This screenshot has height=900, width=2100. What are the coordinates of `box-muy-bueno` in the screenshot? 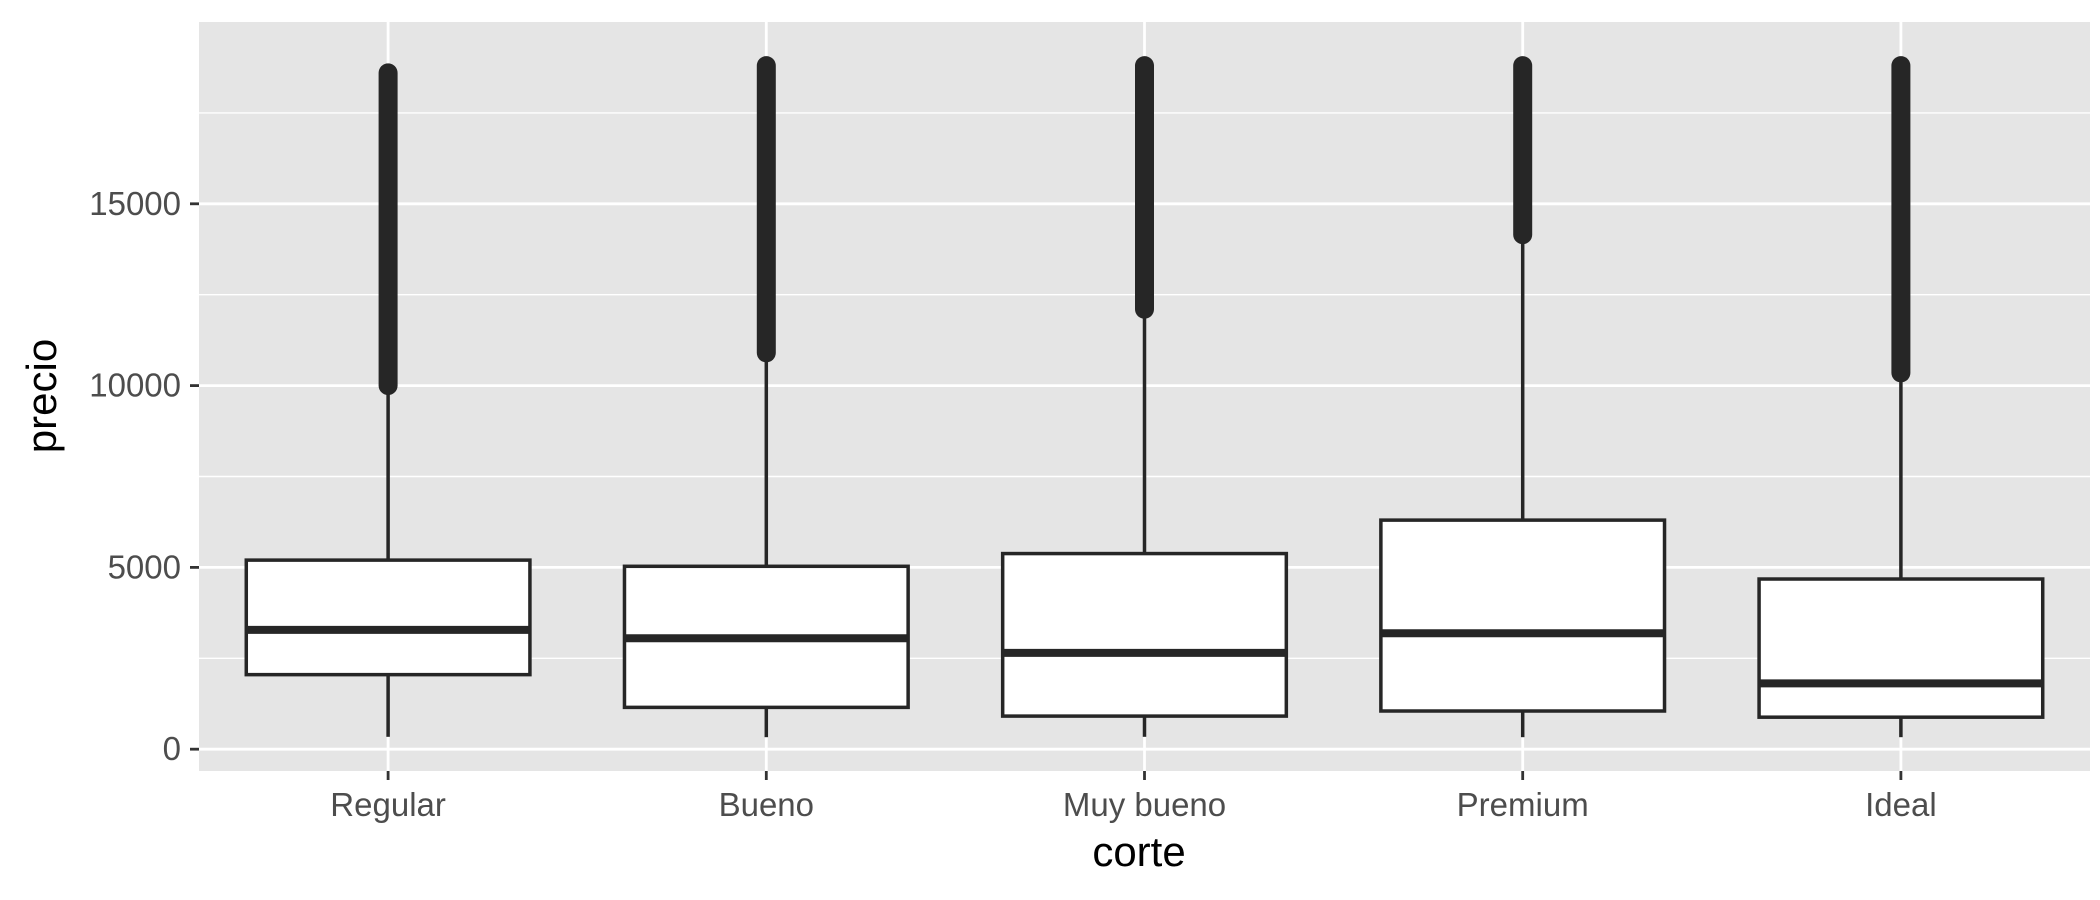 It's located at (1144, 396).